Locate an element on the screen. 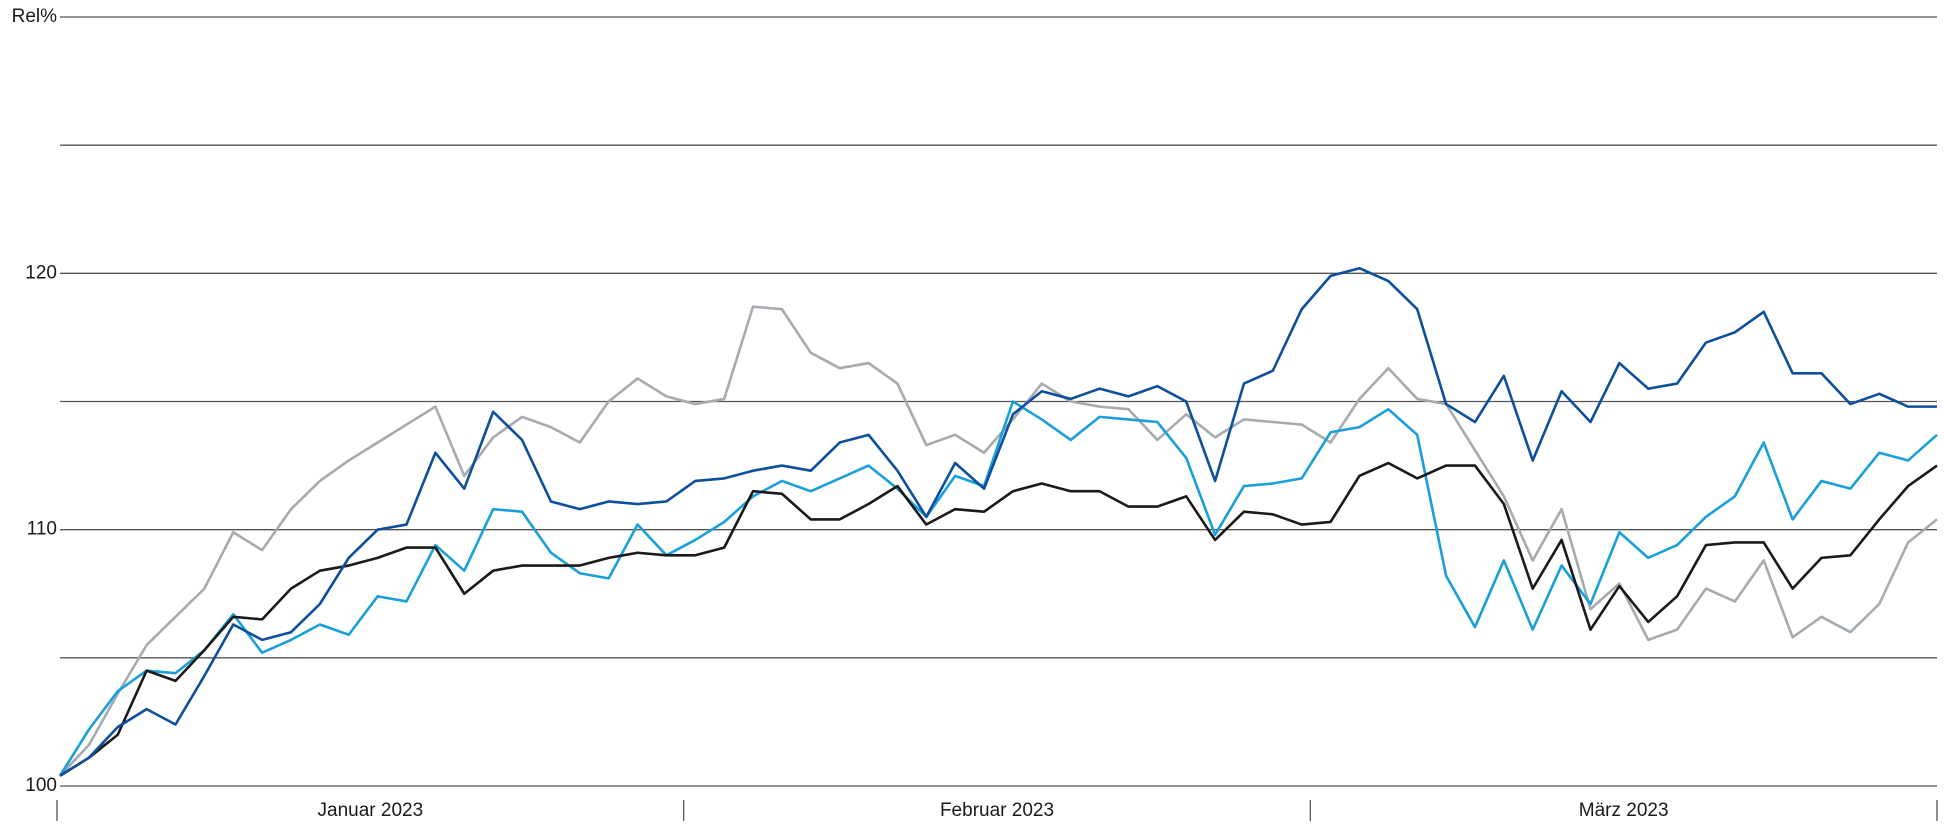 The height and width of the screenshot is (827, 1944). y-tick-label: 120 is located at coordinates (41, 272).